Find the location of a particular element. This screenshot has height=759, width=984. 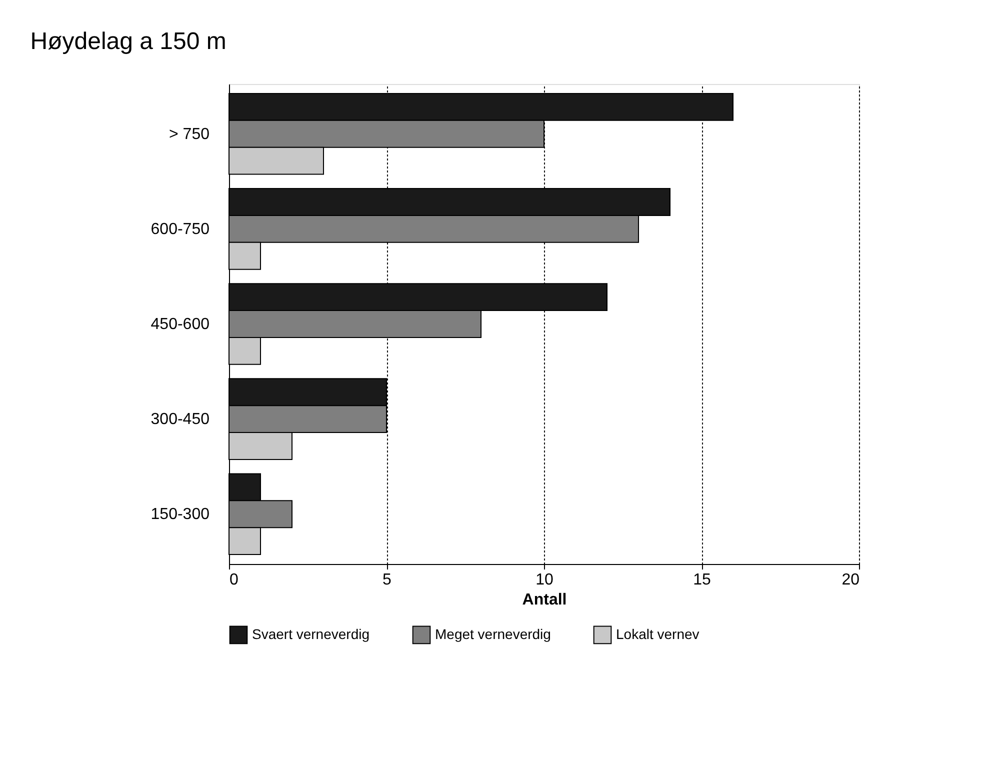

legend-label: Svaert verneverdig is located at coordinates (311, 634).